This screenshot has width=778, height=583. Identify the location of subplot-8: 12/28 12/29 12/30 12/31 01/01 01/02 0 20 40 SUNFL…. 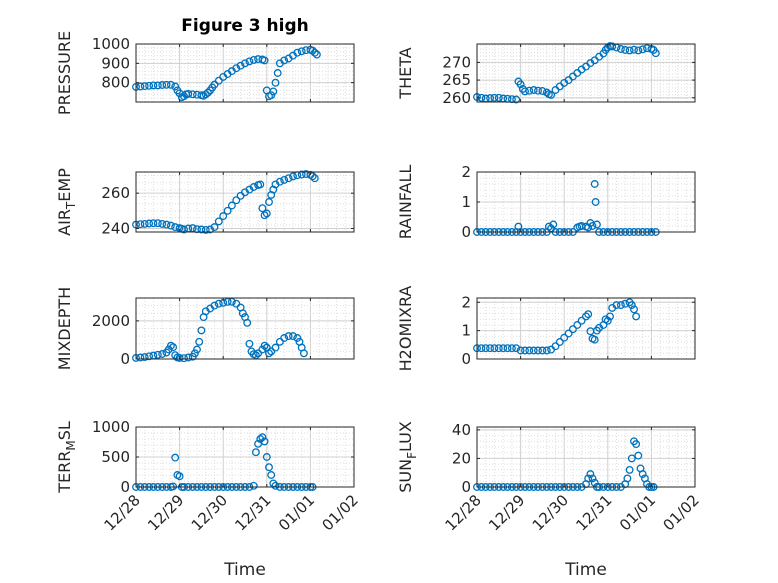
(549, 500).